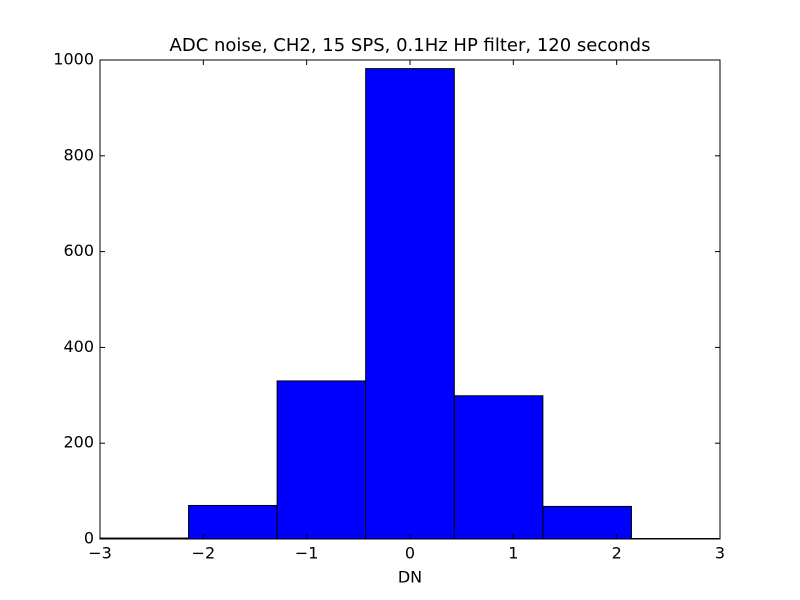 This screenshot has width=800, height=600. Describe the element at coordinates (73, 59) in the screenshot. I see `y-tick-label: 1000` at that location.